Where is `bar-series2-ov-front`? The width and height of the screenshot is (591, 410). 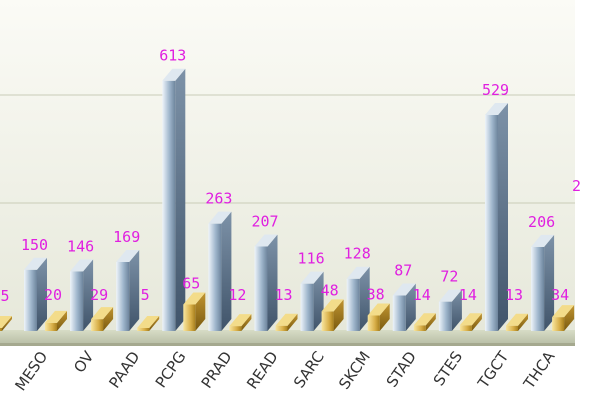 bar-series2-ov-front is located at coordinates (97, 325).